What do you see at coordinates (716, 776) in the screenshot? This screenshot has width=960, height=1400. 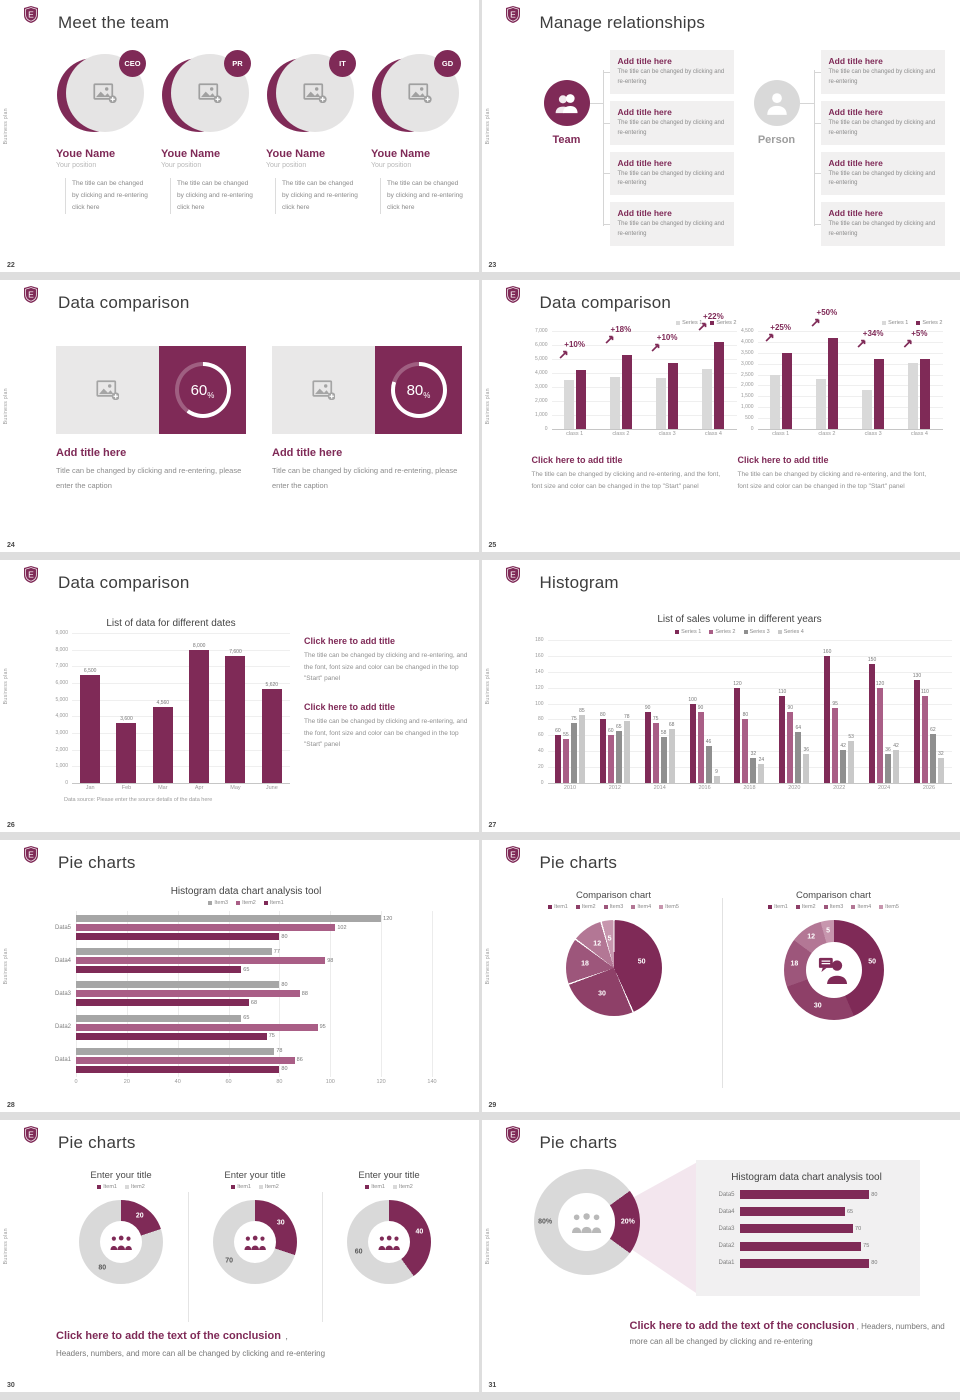 I see `bar: 9` at bounding box center [716, 776].